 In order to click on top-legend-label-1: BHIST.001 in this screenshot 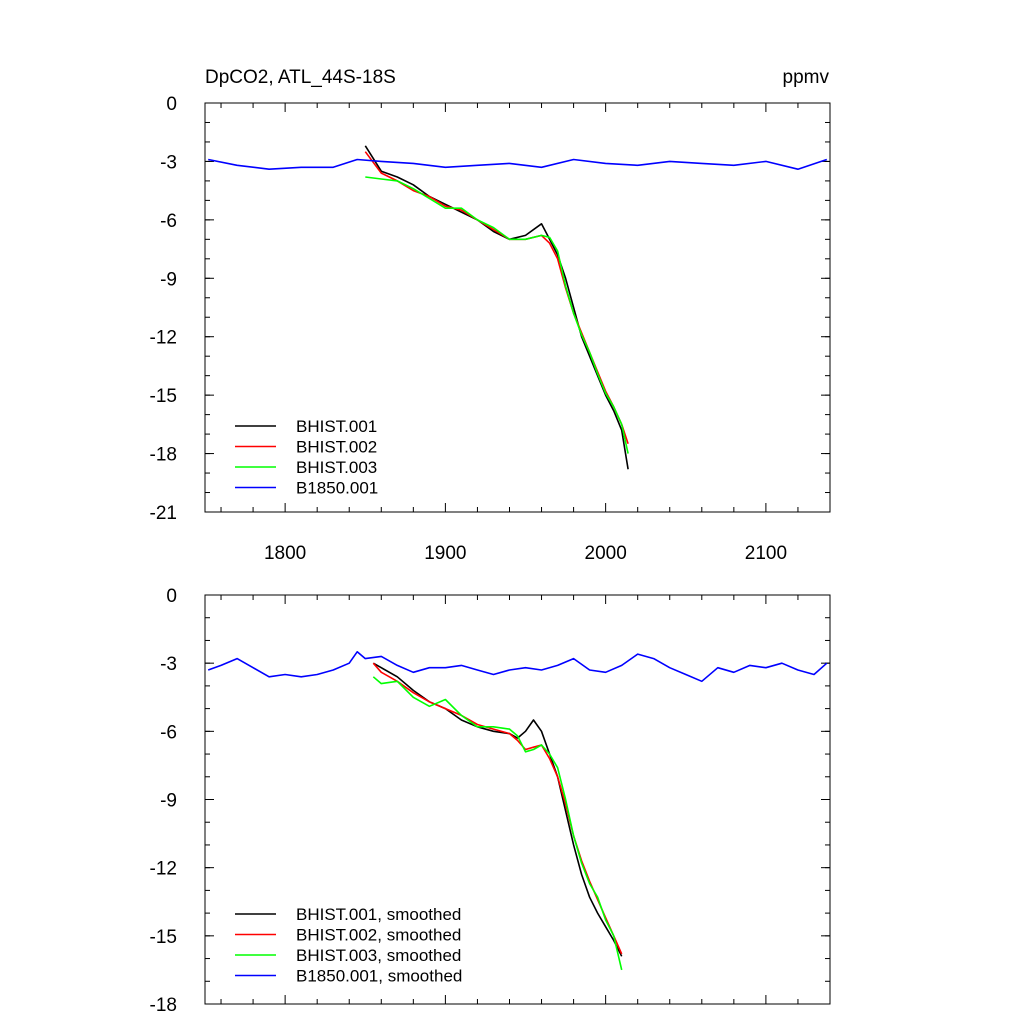, I will do `click(336, 426)`.